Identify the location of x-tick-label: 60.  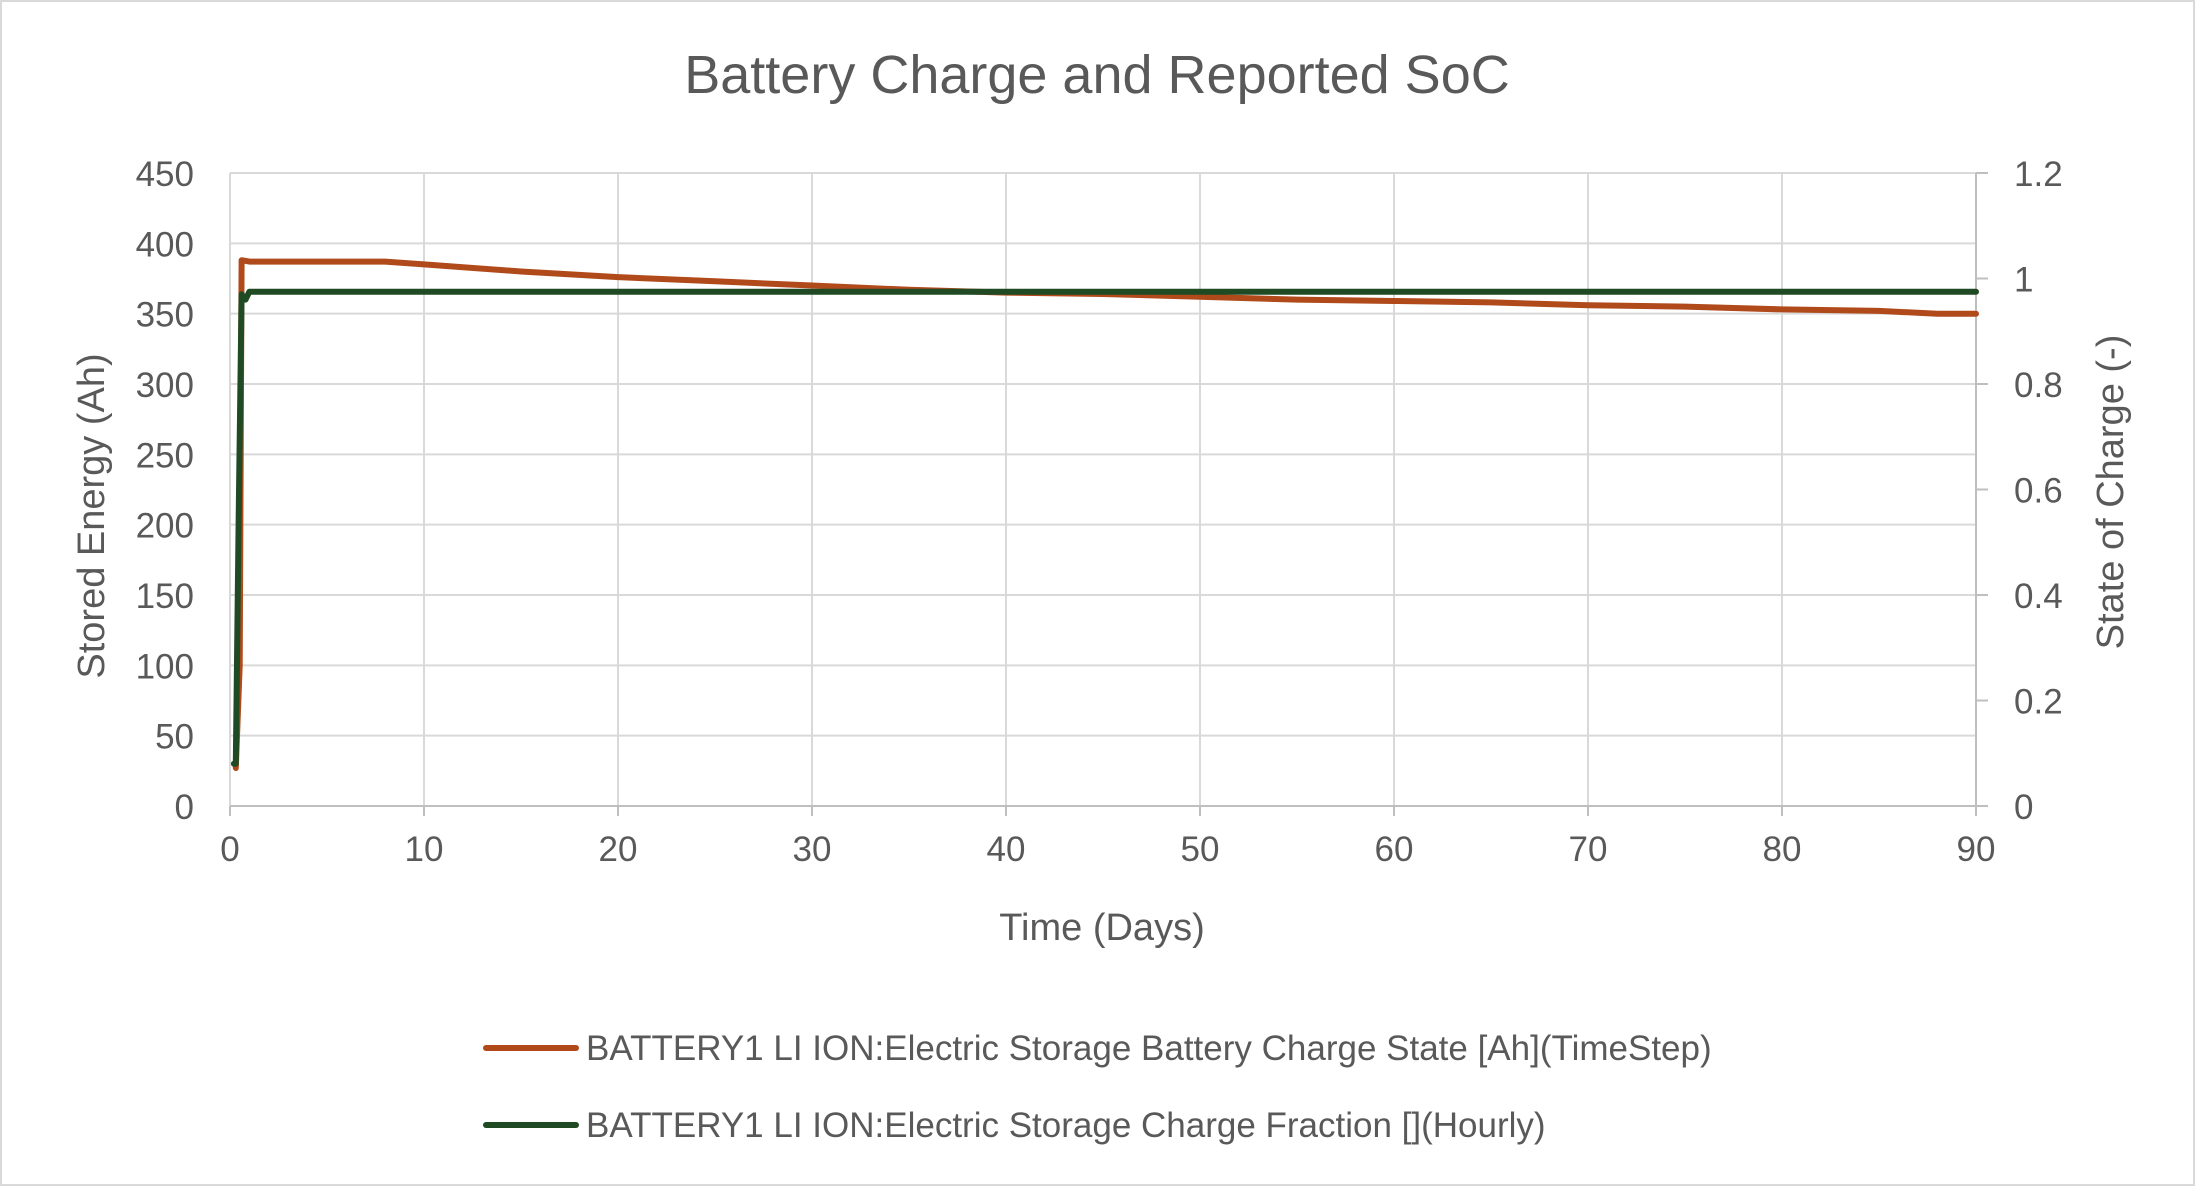
(1394, 849).